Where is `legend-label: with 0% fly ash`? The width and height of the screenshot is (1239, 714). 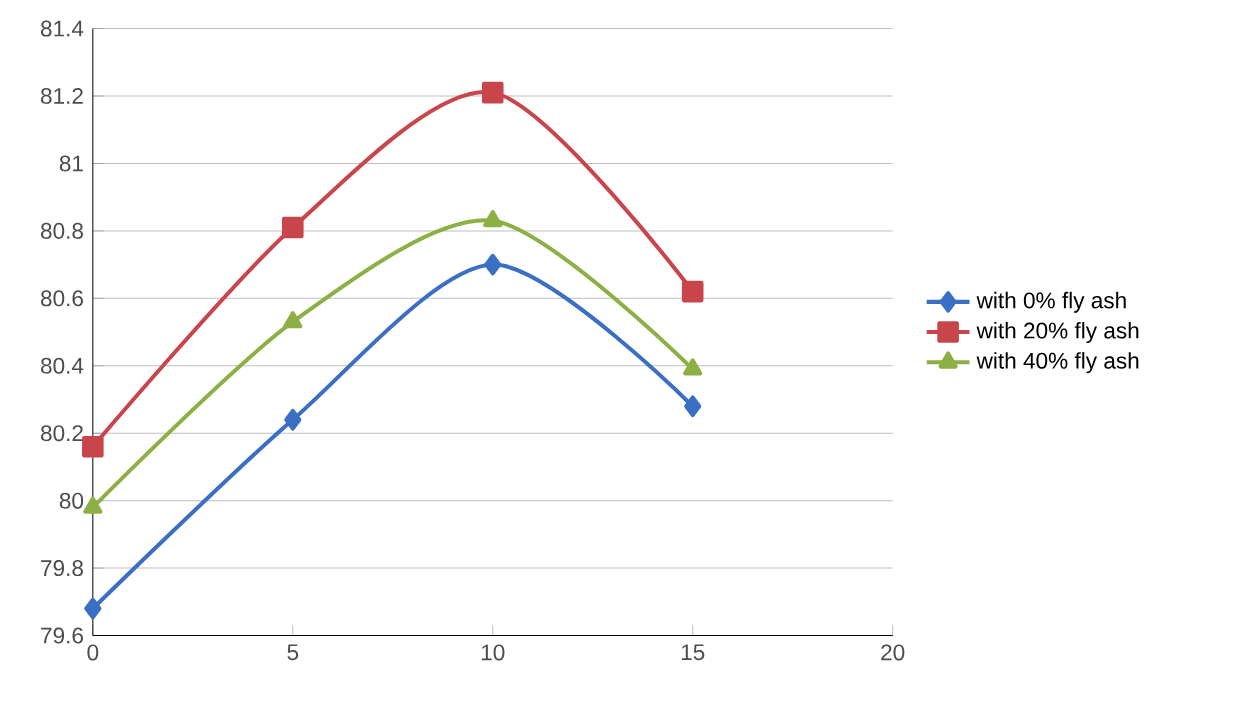 legend-label: with 0% fly ash is located at coordinates (1051, 302).